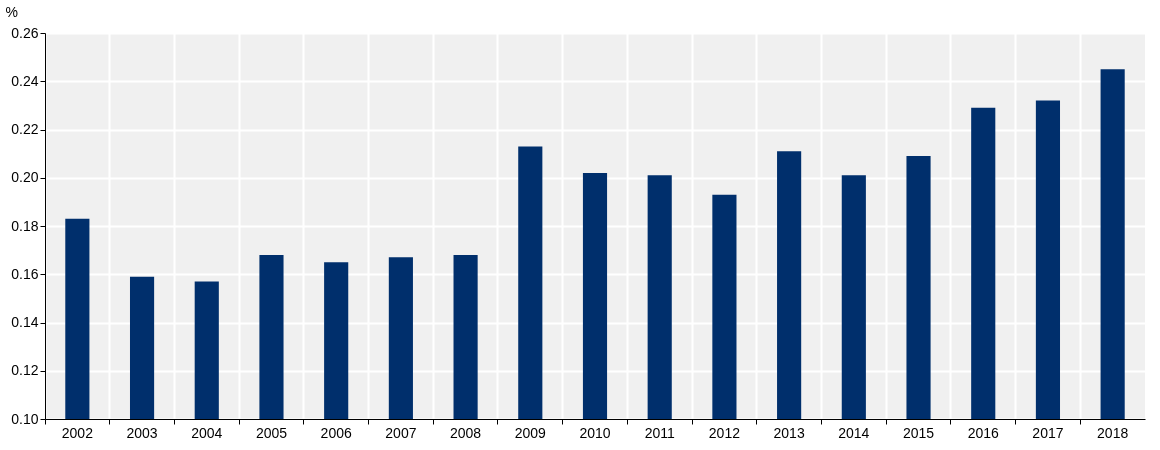 The height and width of the screenshot is (450, 1160). I want to click on y-tick-label: 0.20, so click(25, 177).